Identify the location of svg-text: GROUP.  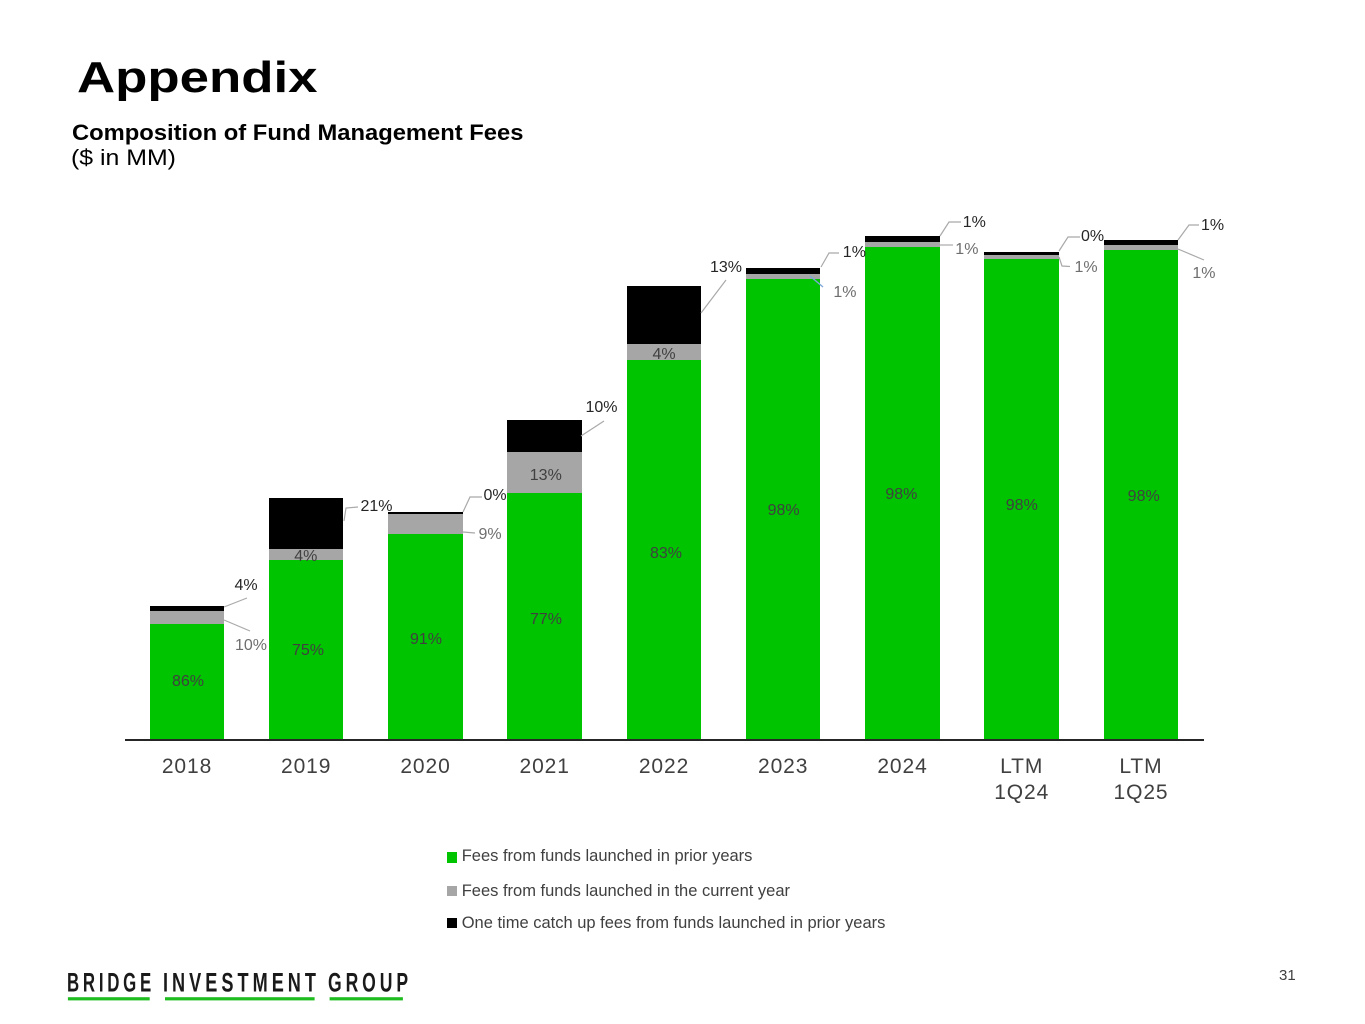
(370, 982).